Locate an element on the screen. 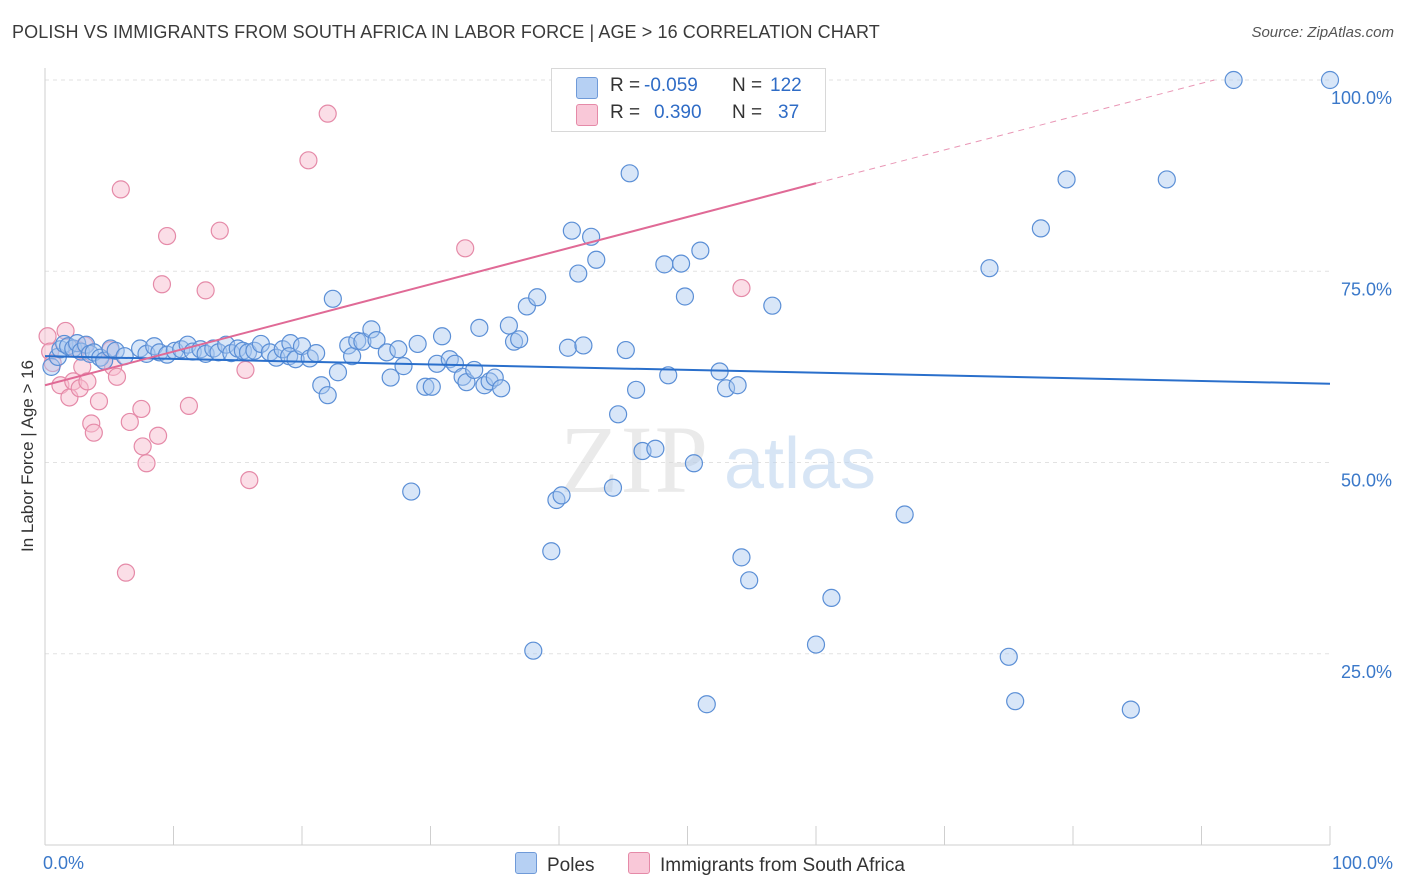 The width and height of the screenshot is (1406, 892). legend-r-value: 0.390 is located at coordinates (678, 112).